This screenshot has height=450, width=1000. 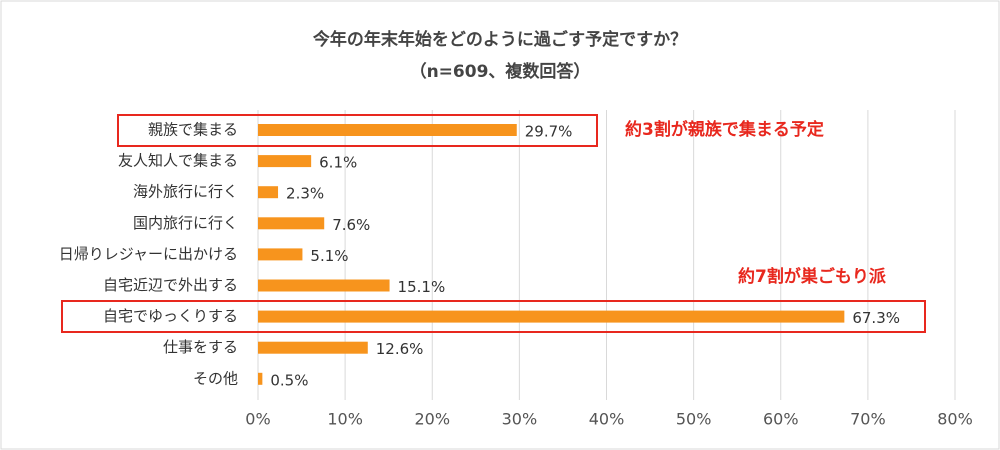 What do you see at coordinates (351, 225) in the screenshot?
I see `value-label: 7.6%` at bounding box center [351, 225].